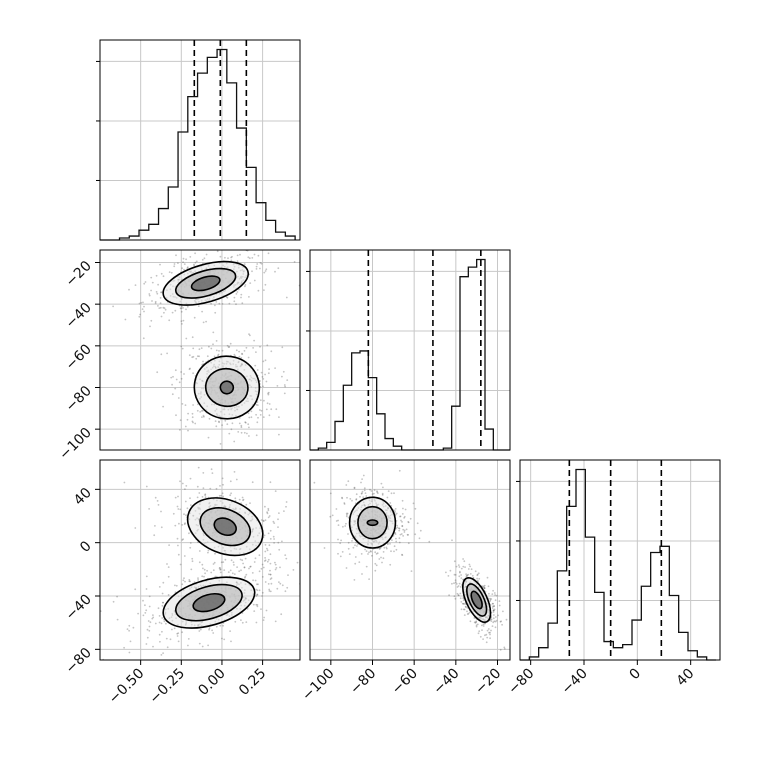 The width and height of the screenshot is (760, 760). Describe the element at coordinates (167, 687) in the screenshot. I see `x-tick-label-p0: −0.25` at that location.